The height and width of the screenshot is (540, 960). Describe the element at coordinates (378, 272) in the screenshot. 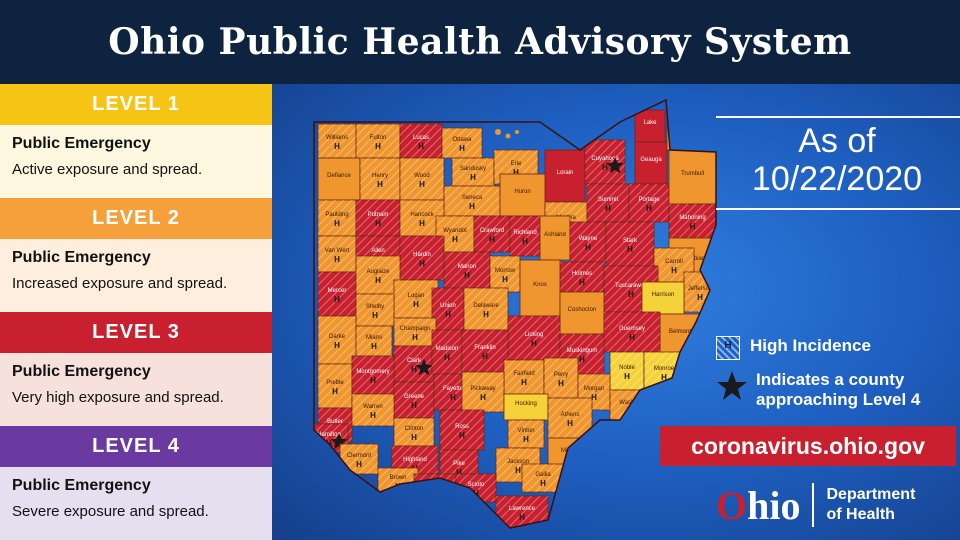

I see `county-label: Auglaize` at that location.